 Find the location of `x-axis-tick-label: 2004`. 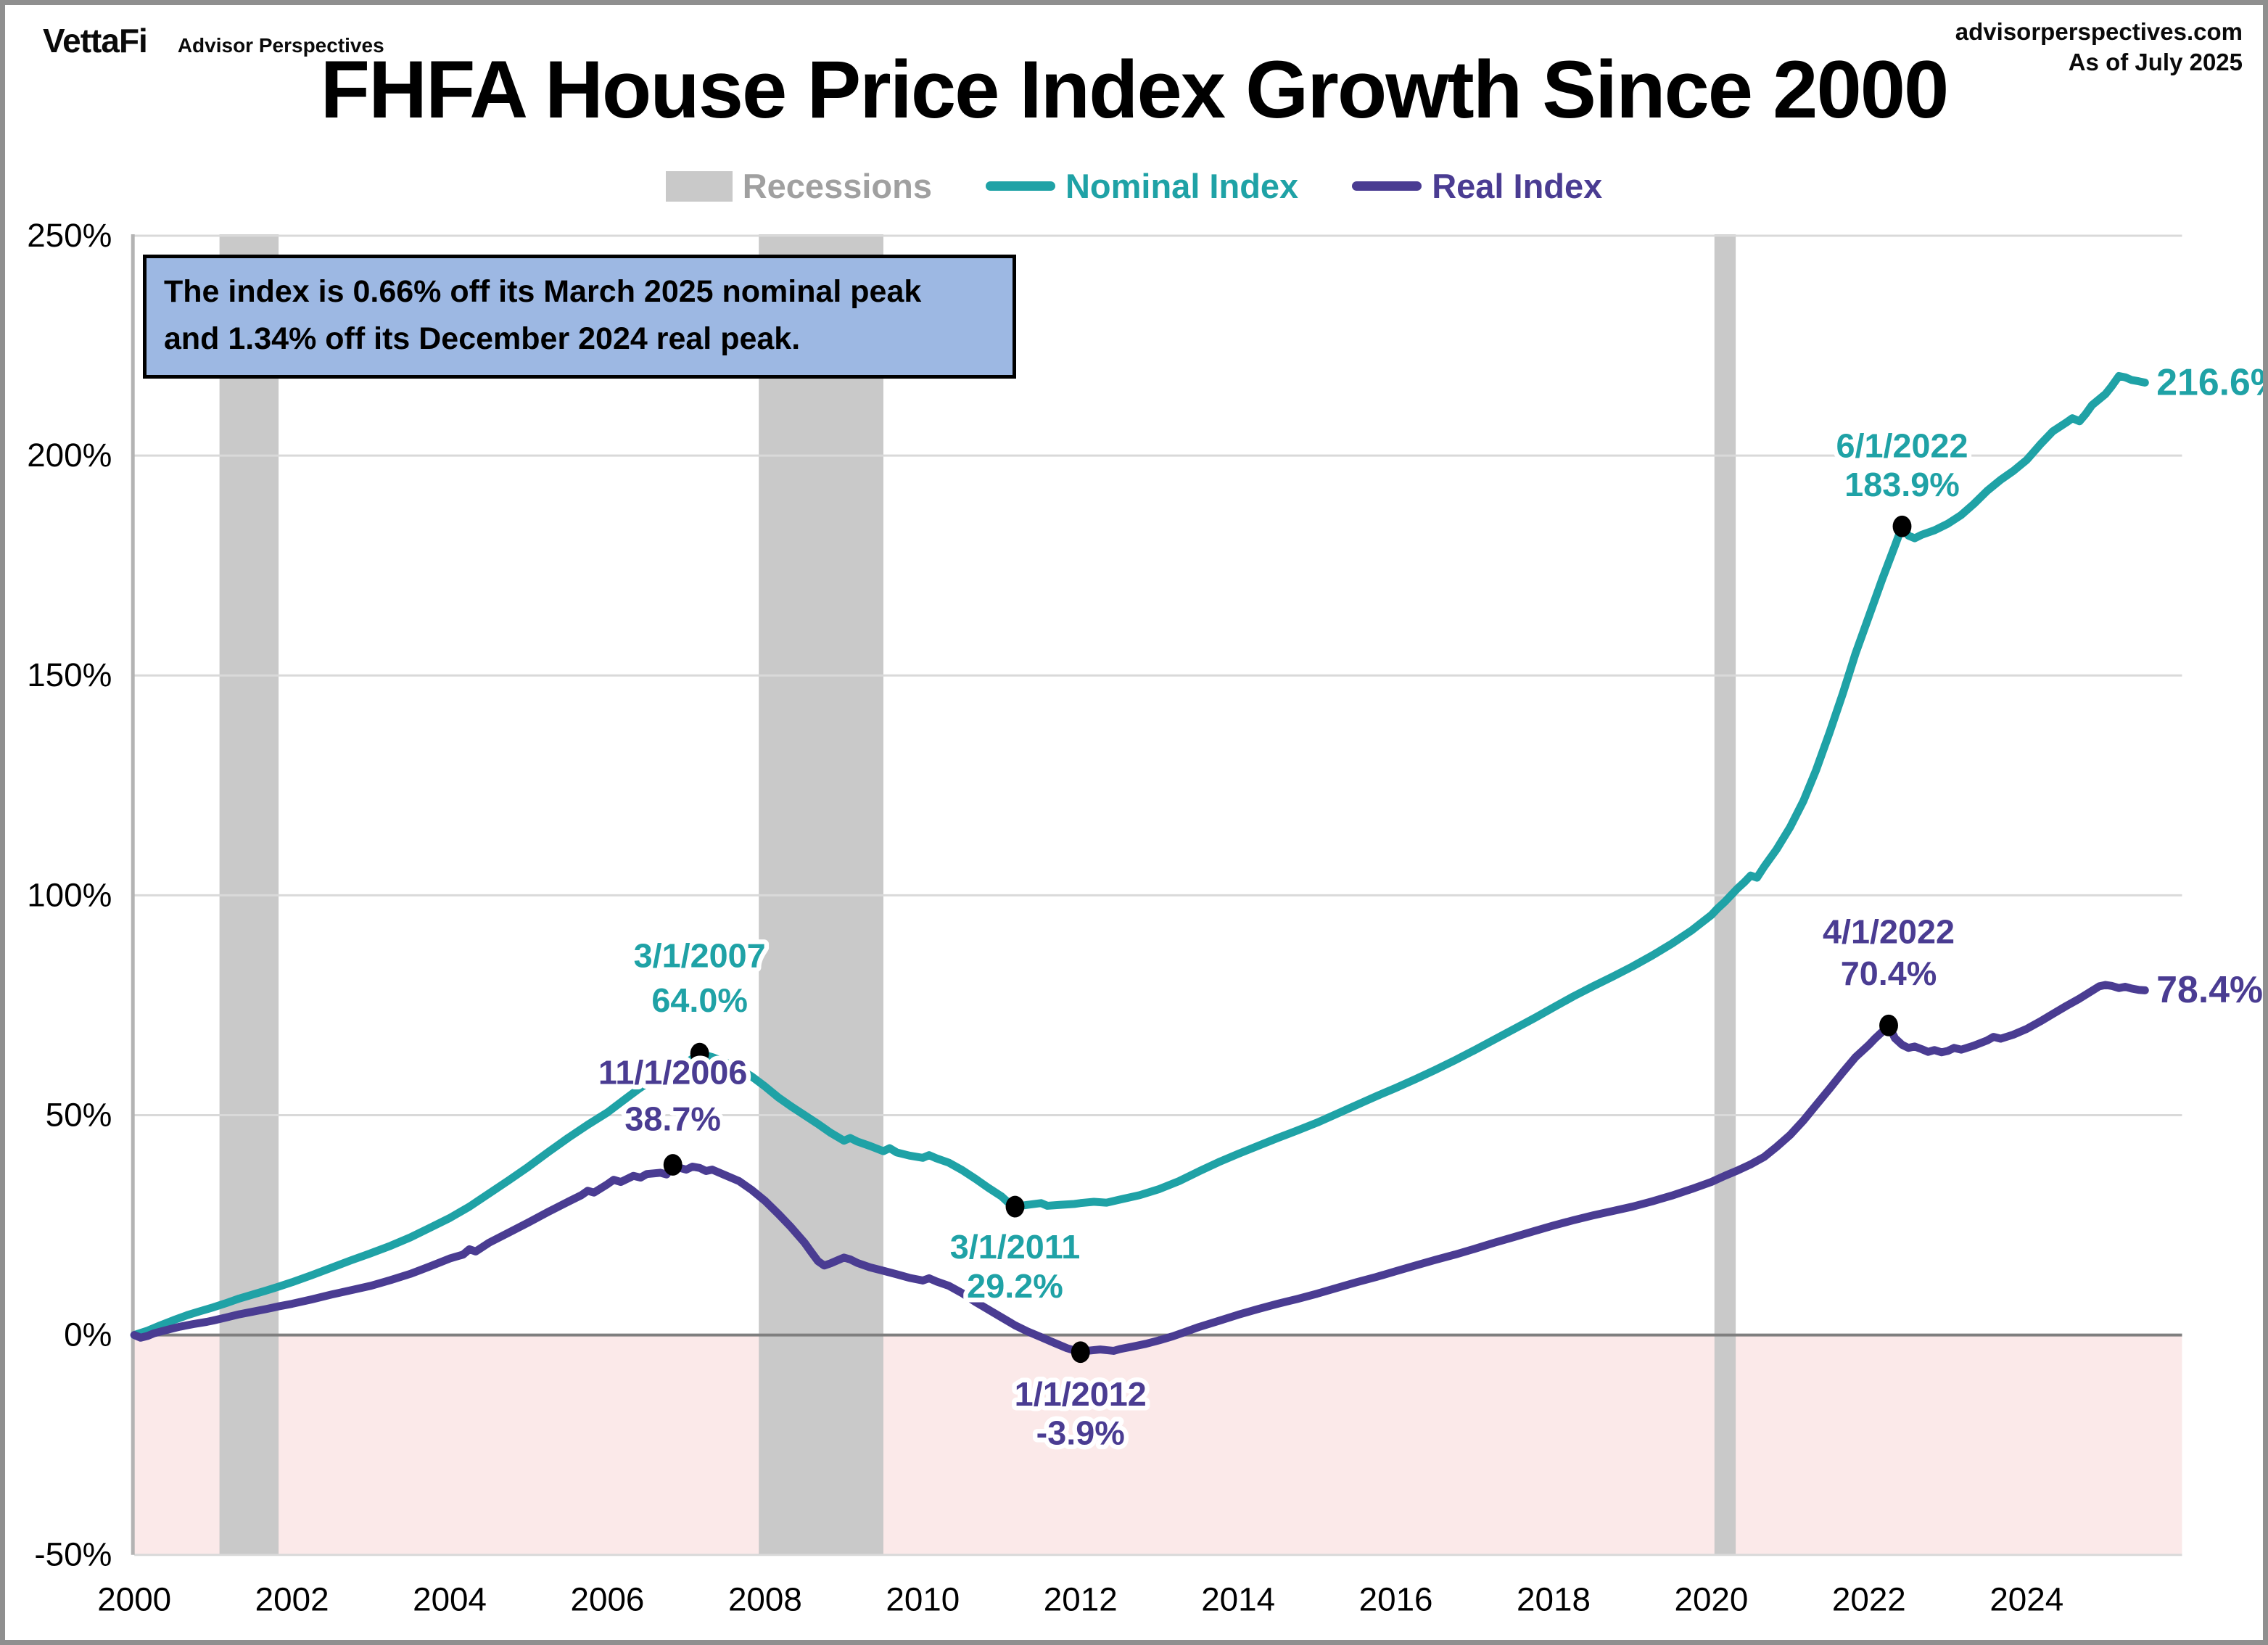

x-axis-tick-label: 2004 is located at coordinates (450, 1598).